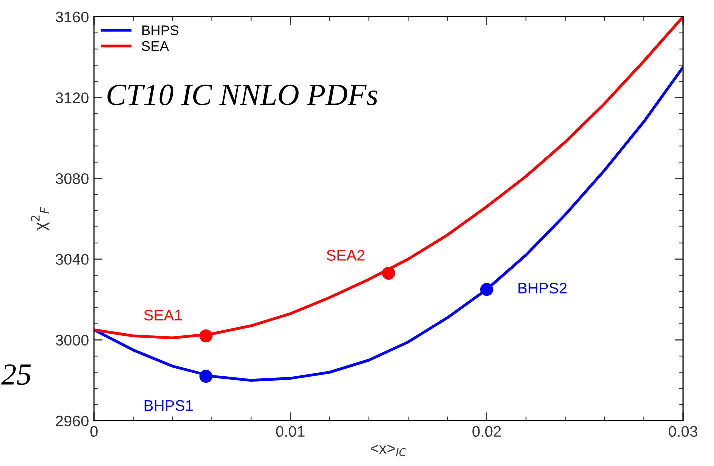 The height and width of the screenshot is (466, 714). What do you see at coordinates (290, 432) in the screenshot?
I see `x-tick-label: 0.01` at bounding box center [290, 432].